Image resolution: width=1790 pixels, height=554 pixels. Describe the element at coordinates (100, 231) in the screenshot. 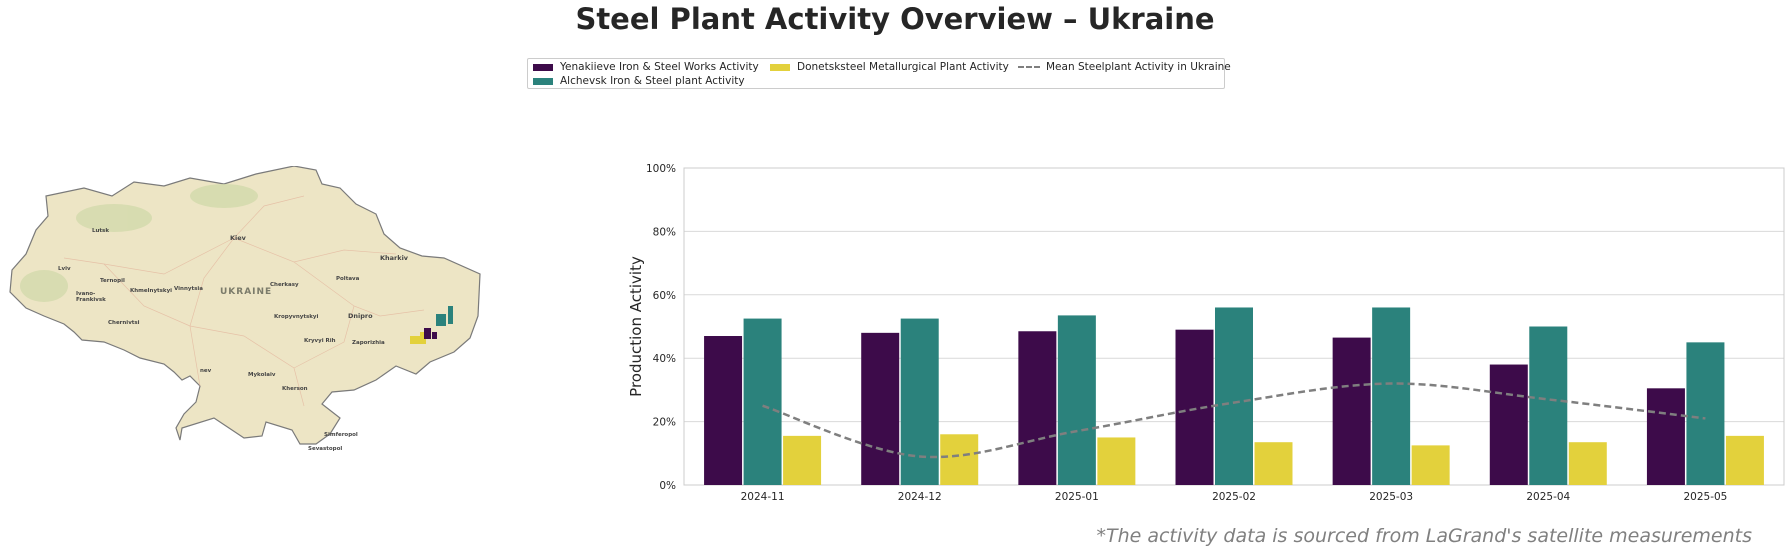

I see `city-lutsk: Lutsk` at that location.